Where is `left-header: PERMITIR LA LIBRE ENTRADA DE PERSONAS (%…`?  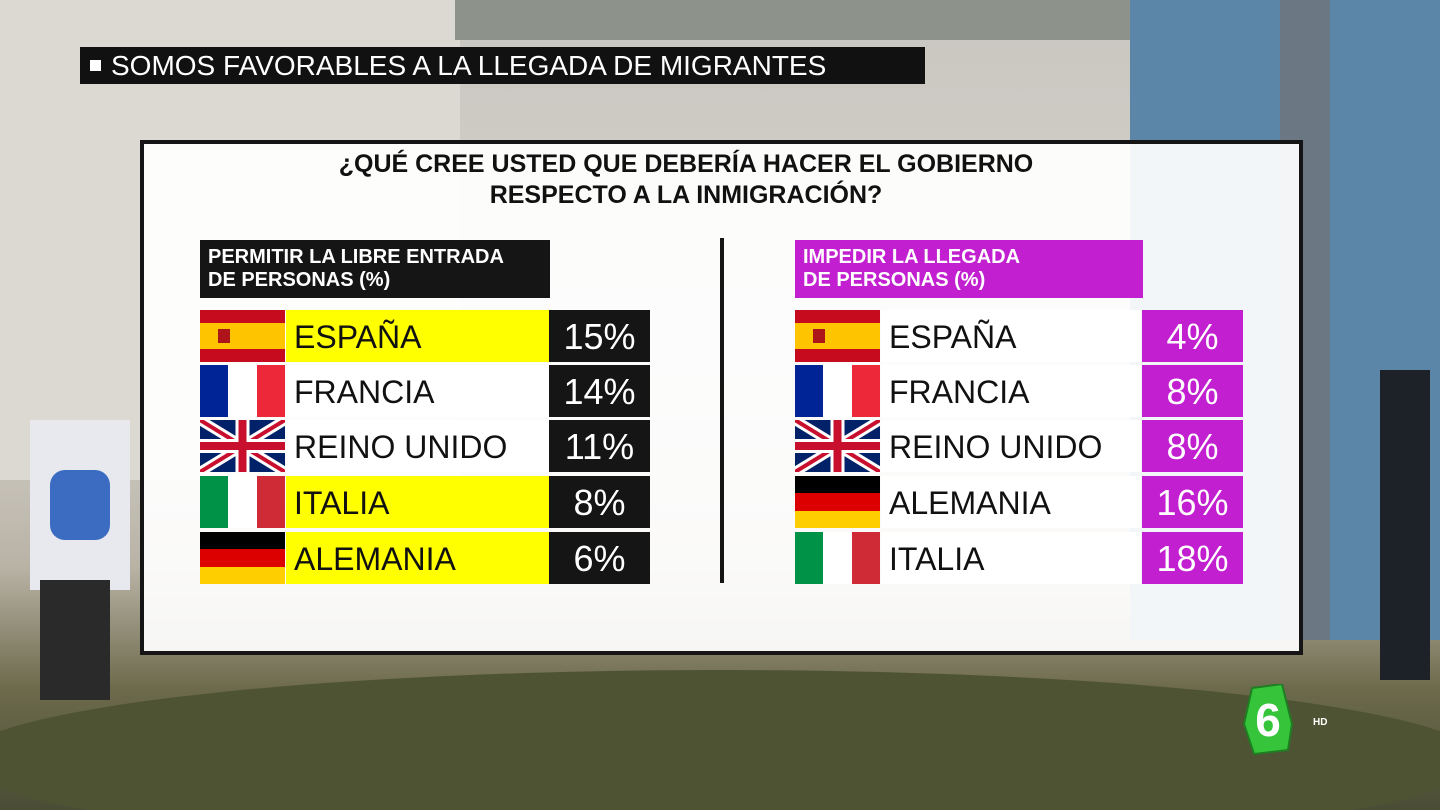 left-header: PERMITIR LA LIBRE ENTRADA DE PERSONAS (%… is located at coordinates (375, 269).